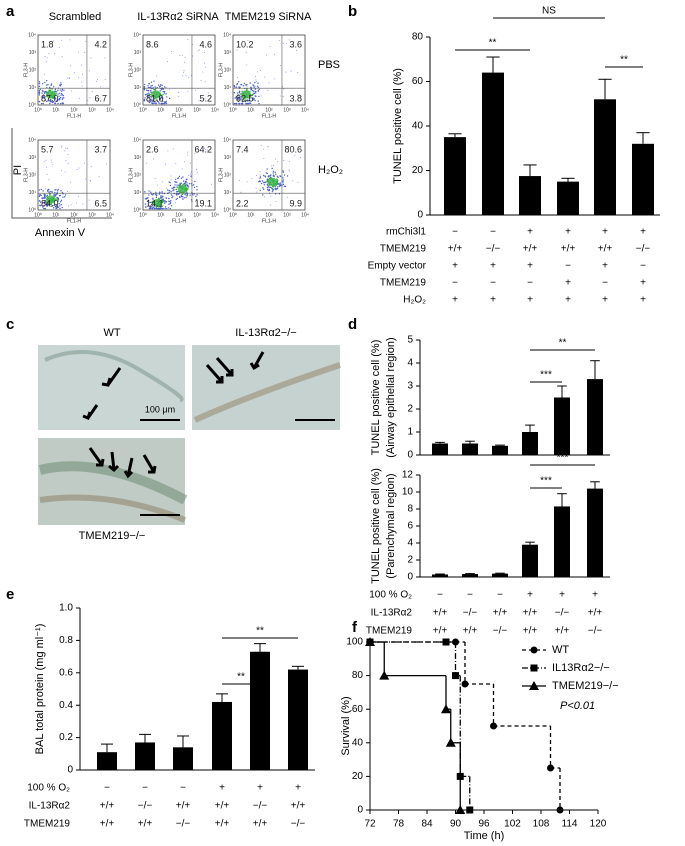  Describe the element at coordinates (358, 776) in the screenshot. I see `y-tick-label: 20` at that location.